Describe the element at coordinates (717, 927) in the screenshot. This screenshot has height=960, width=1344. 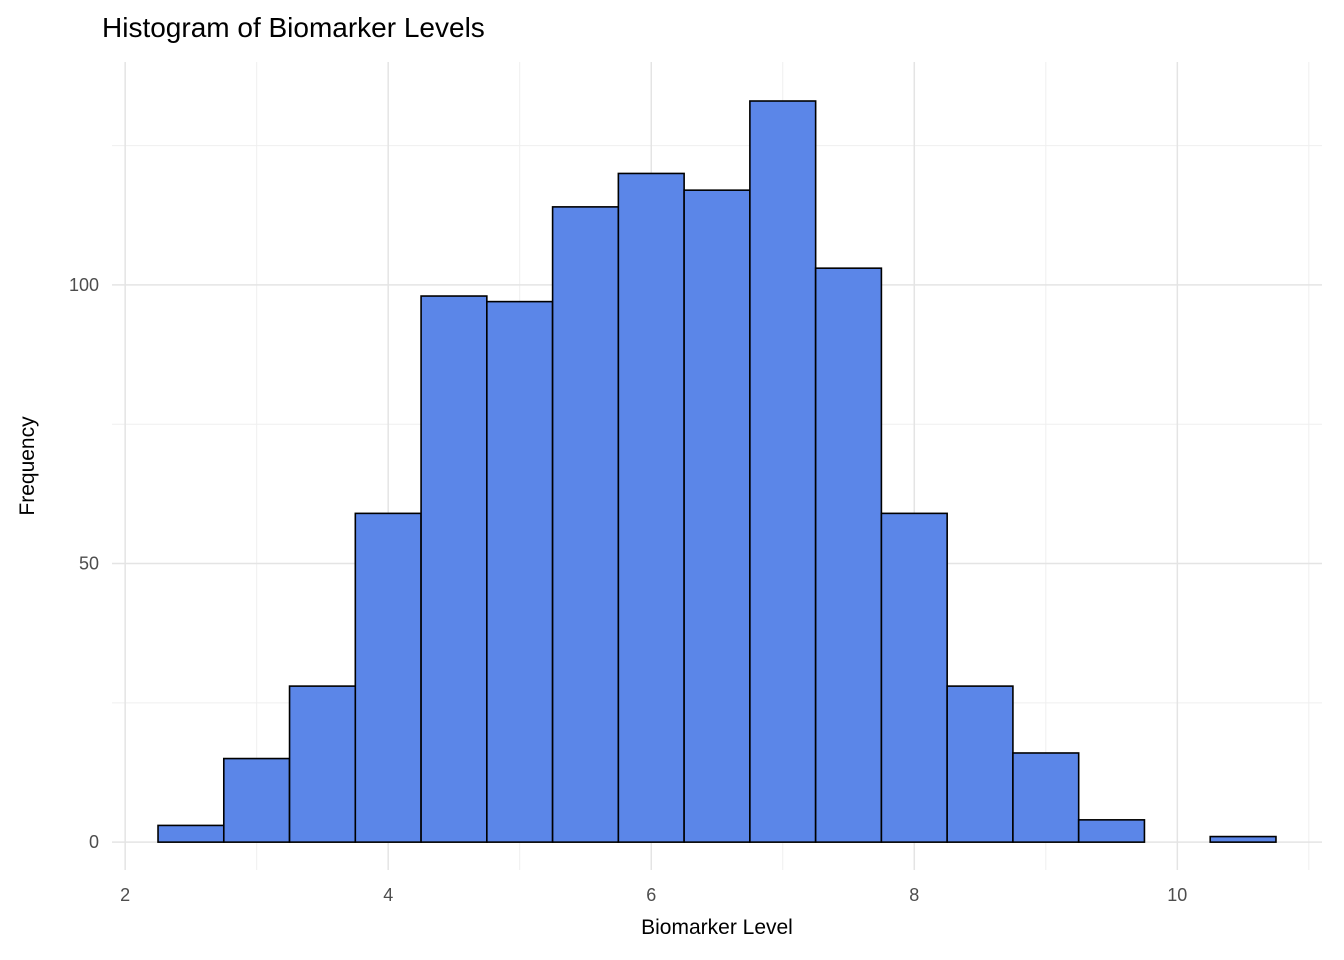
I see `x-axis-title: Biomarker Level` at that location.